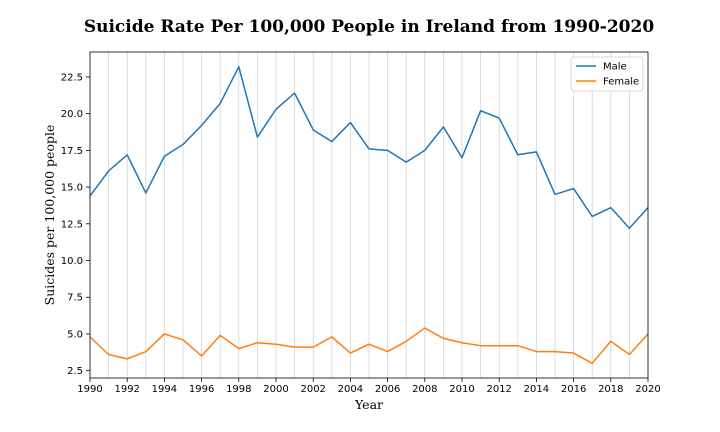 This screenshot has width=720, height=432. What do you see at coordinates (312, 389) in the screenshot?
I see `x-tick-label: 2002` at bounding box center [312, 389].